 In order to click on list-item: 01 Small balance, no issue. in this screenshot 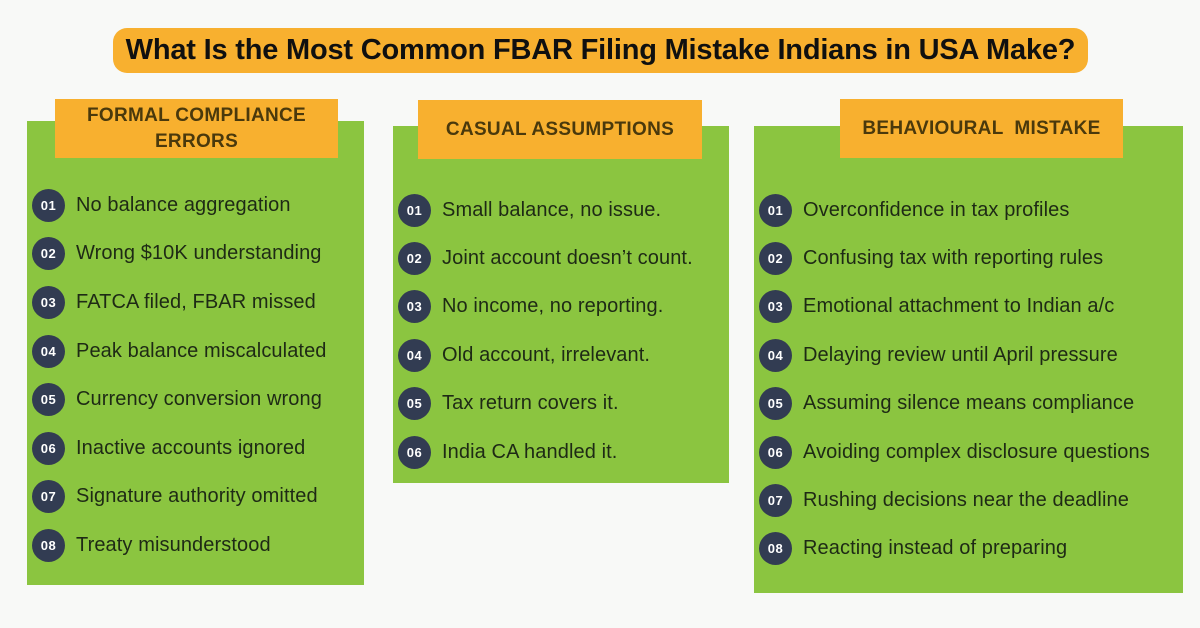, I will do `click(561, 210)`.